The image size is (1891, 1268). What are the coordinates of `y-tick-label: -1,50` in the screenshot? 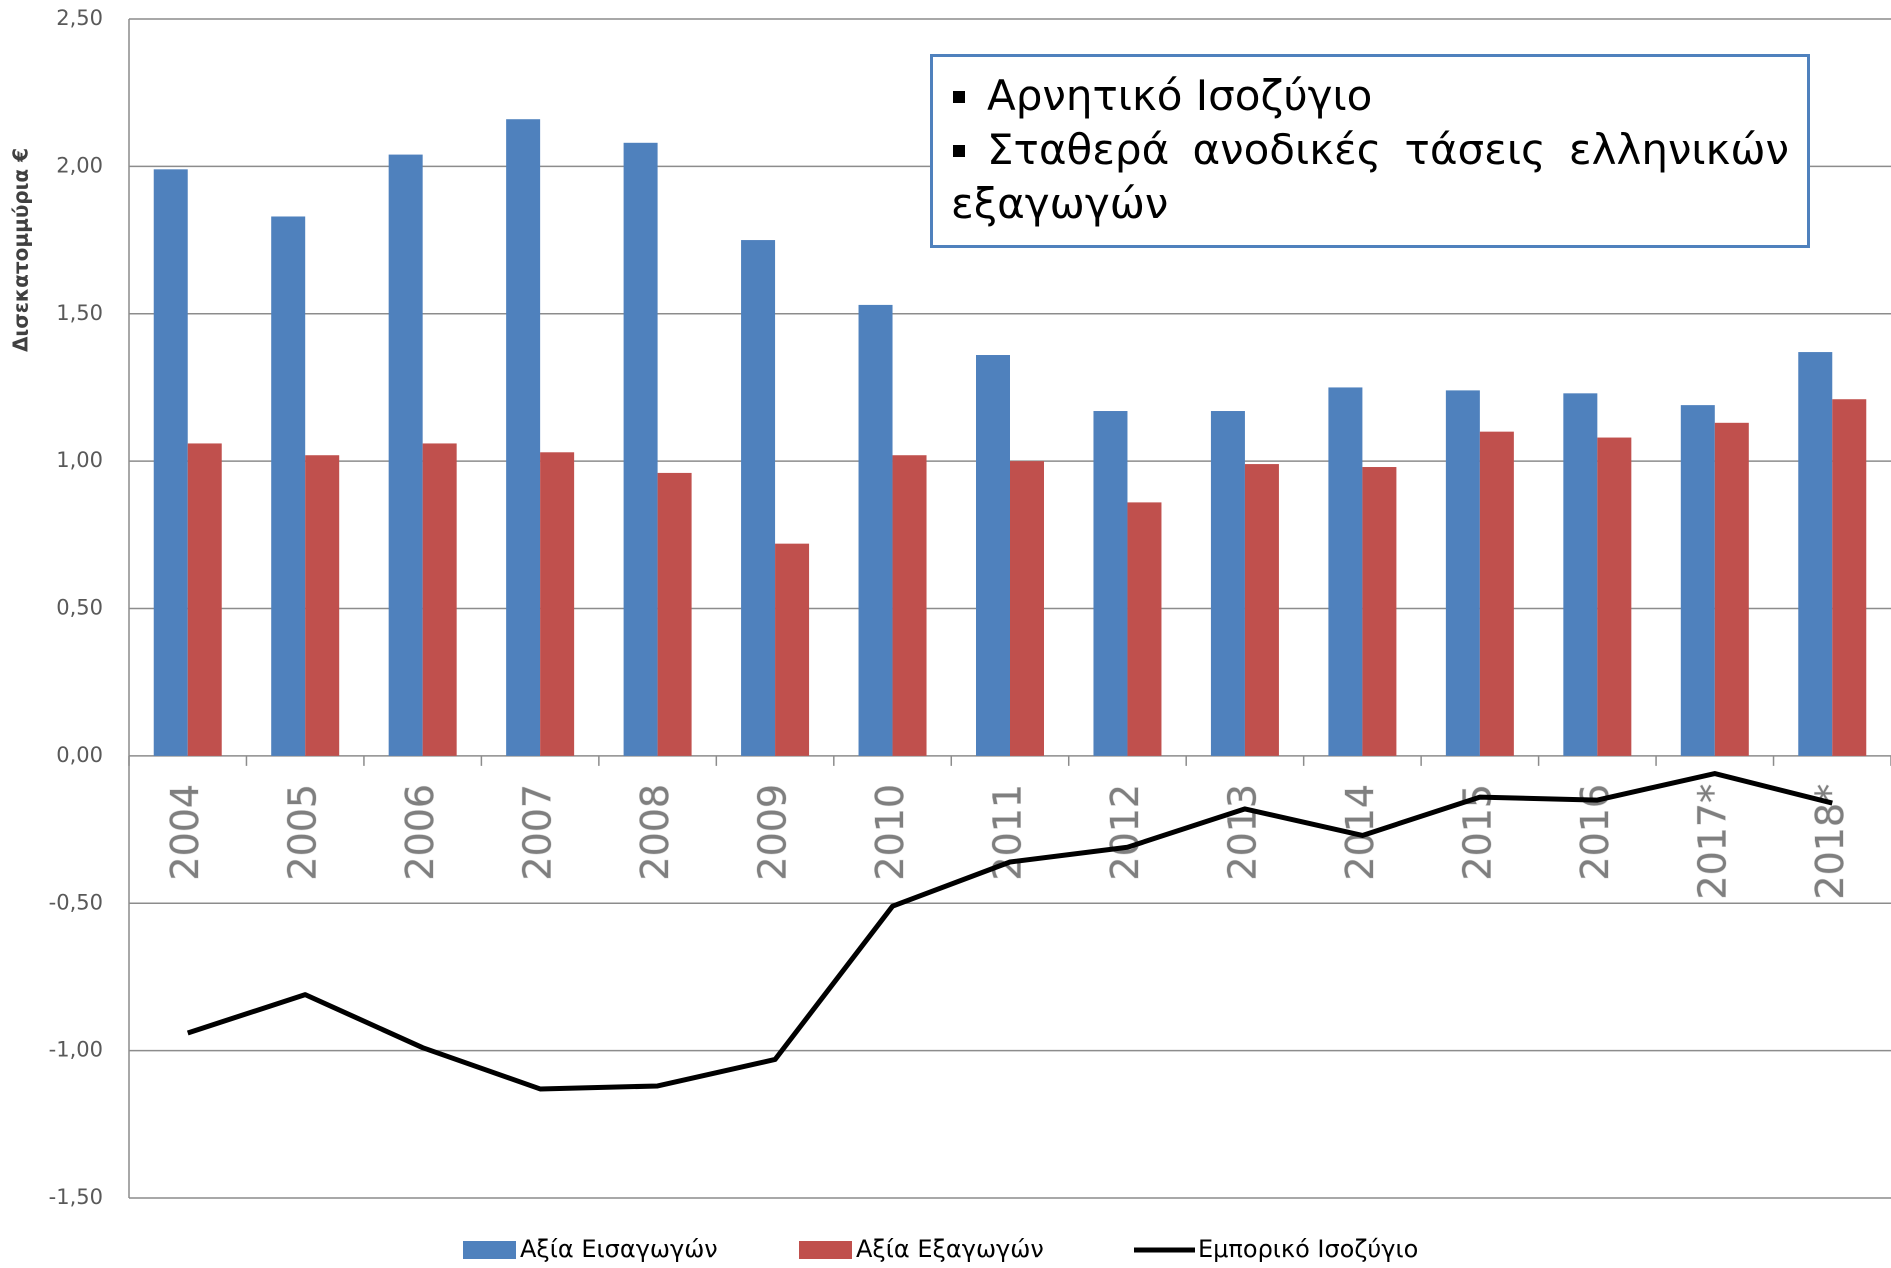 It's located at (76, 1197).